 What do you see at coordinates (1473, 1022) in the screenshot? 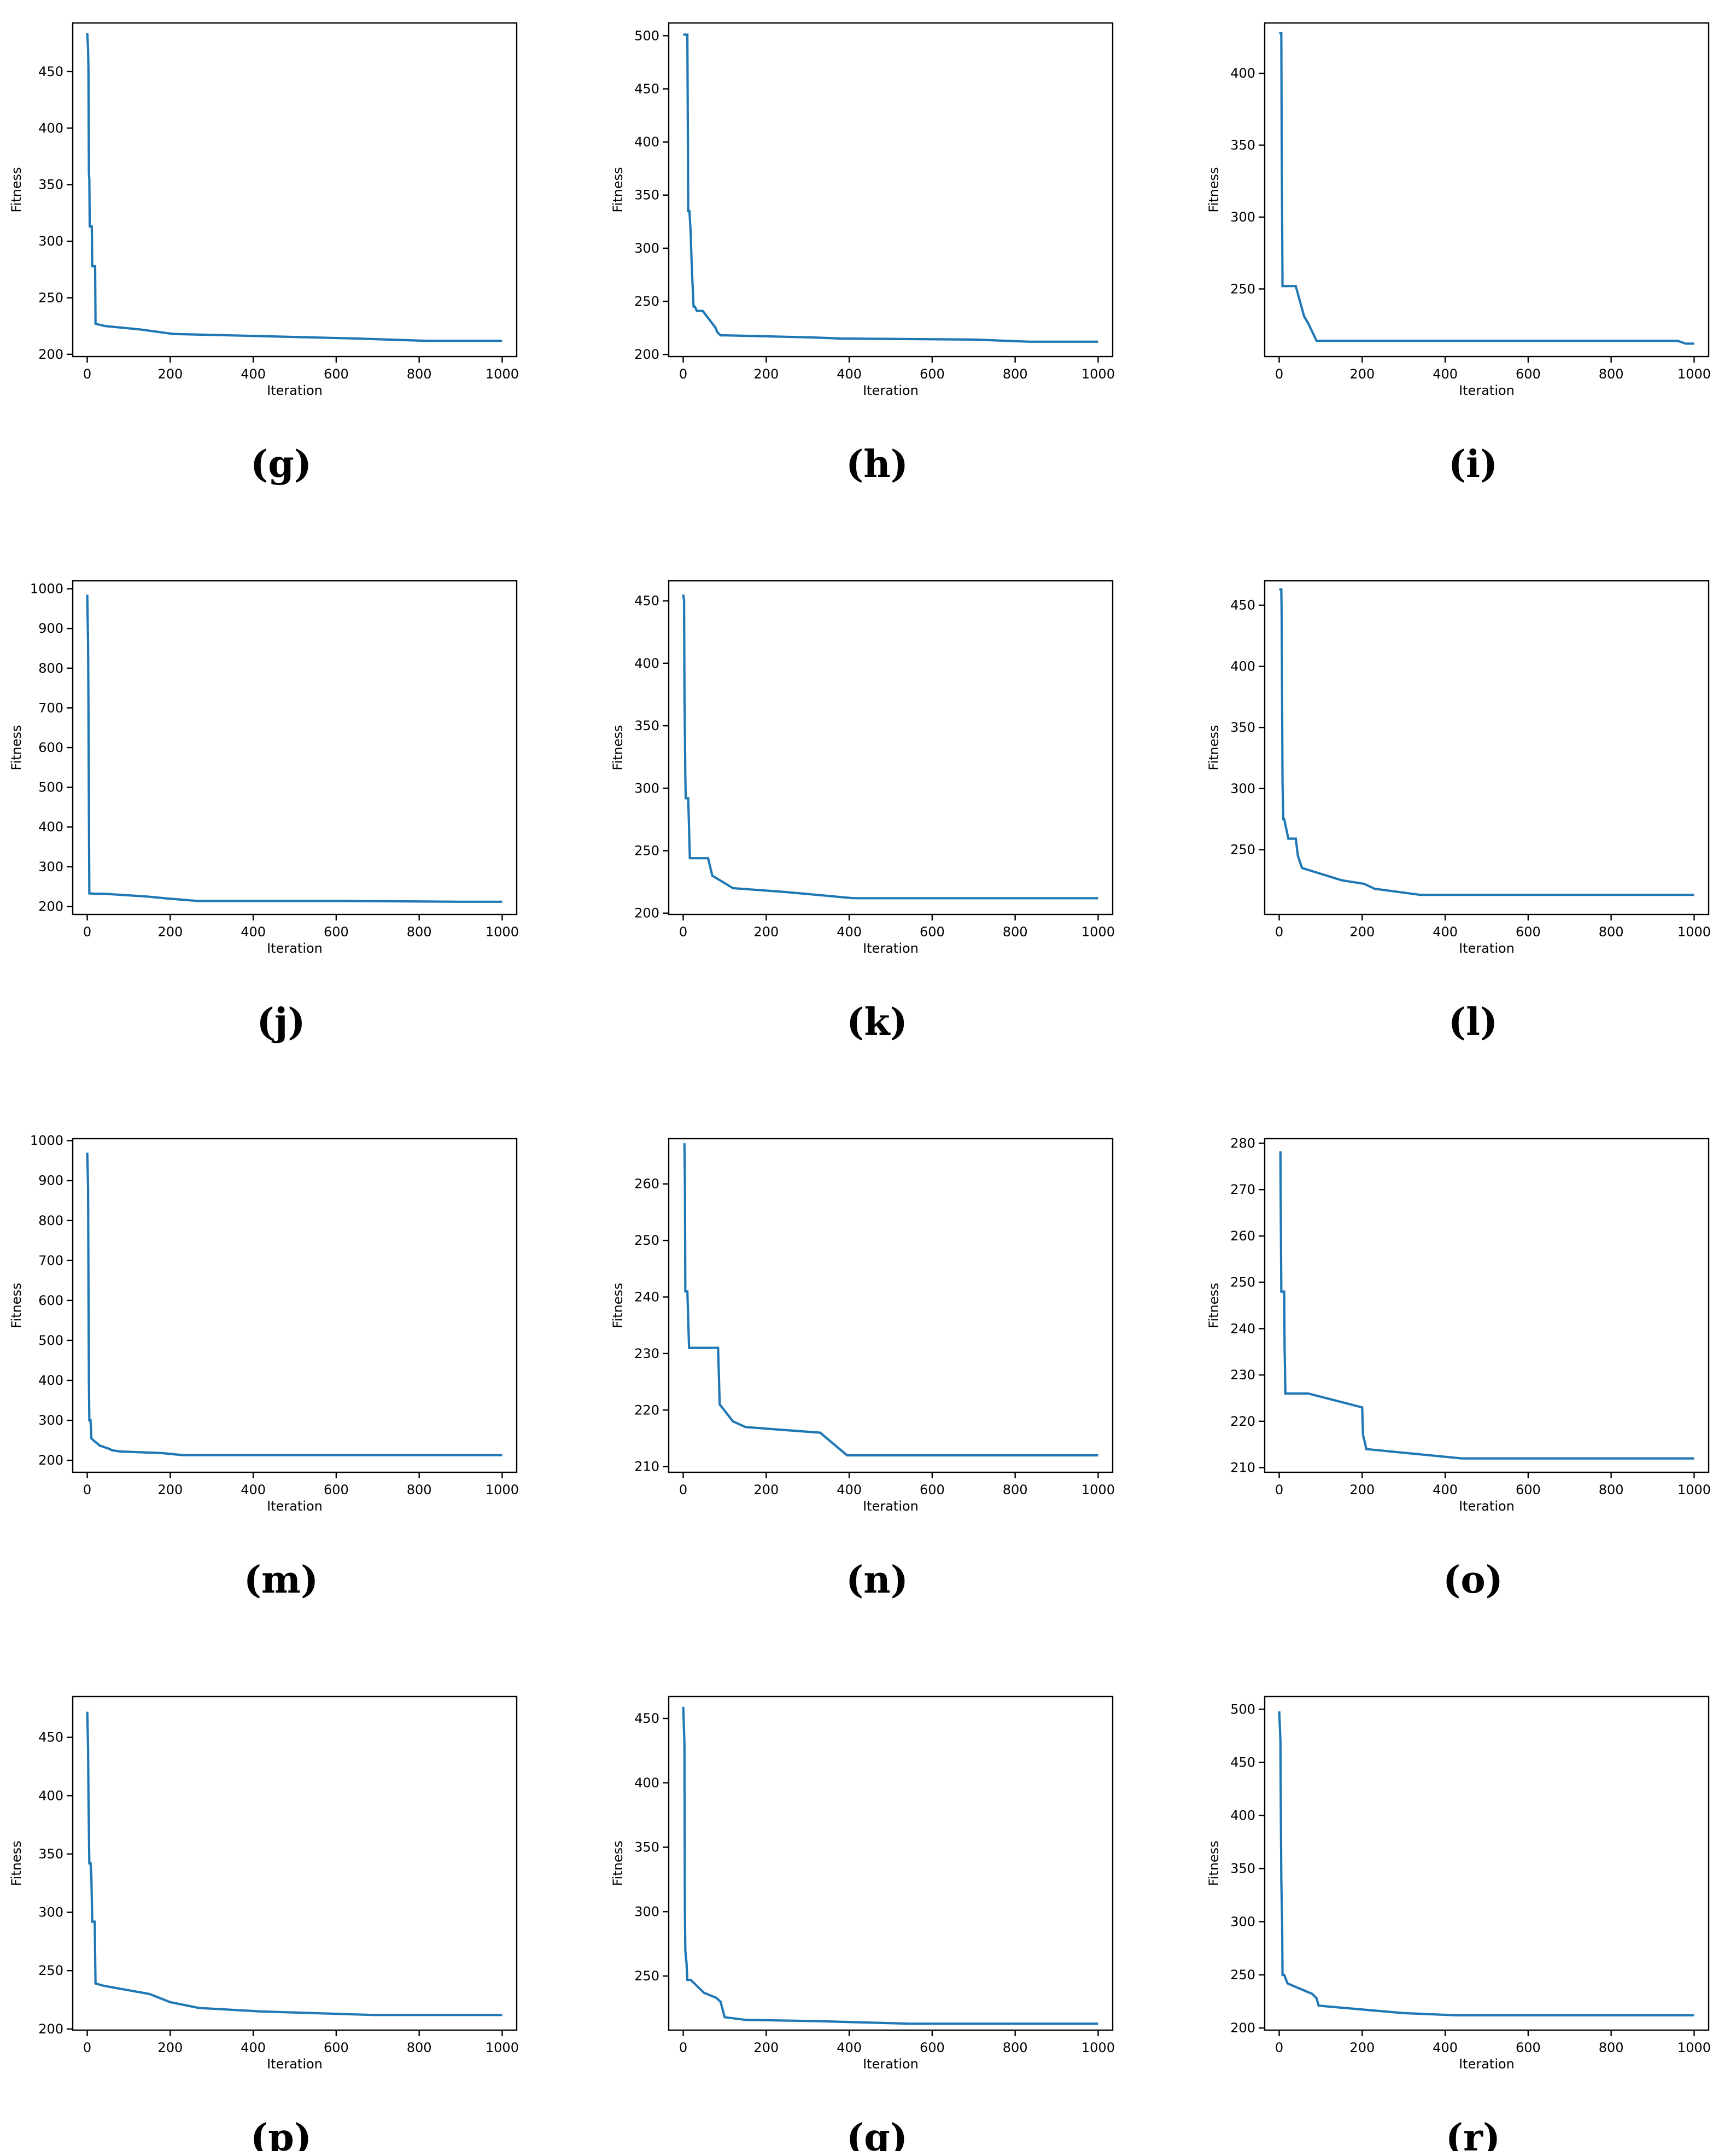
I see `panel-caption: (l)` at bounding box center [1473, 1022].